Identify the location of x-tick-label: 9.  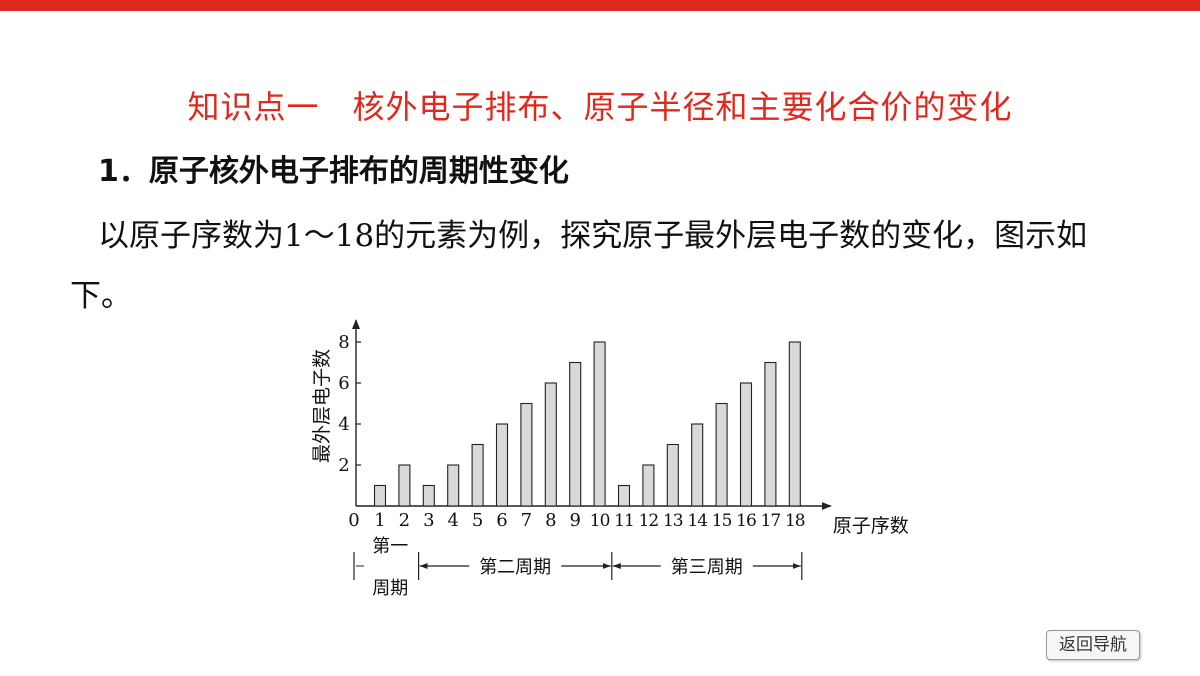
(574, 520).